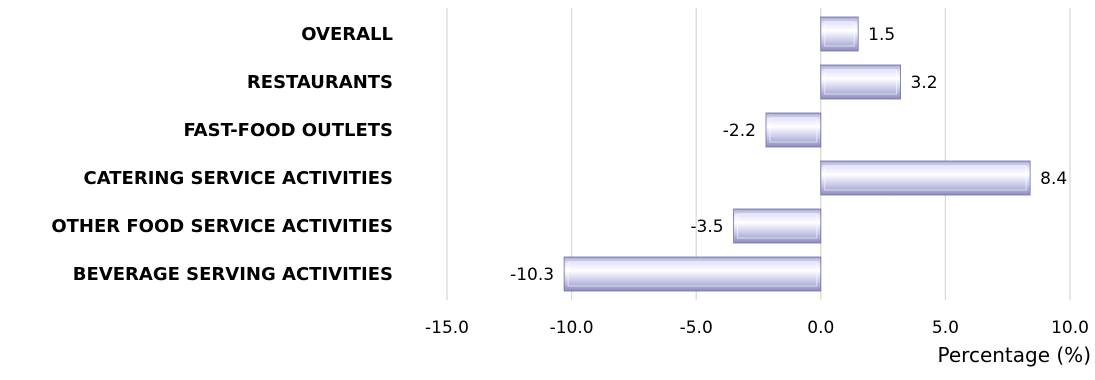 The image size is (1095, 380). Describe the element at coordinates (1070, 328) in the screenshot. I see `x-tick-label: 10.0` at that location.